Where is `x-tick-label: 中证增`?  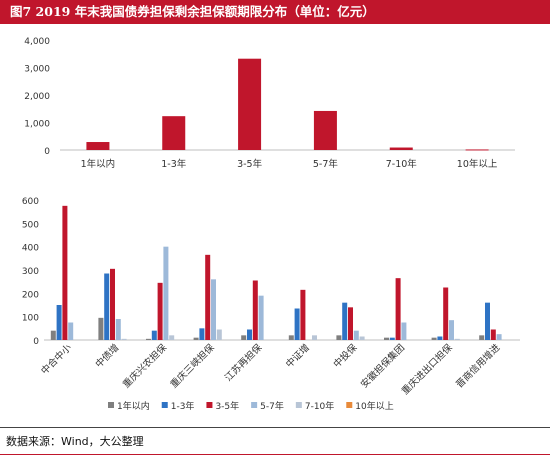 x-tick-label: 中证增 is located at coordinates (297, 356).